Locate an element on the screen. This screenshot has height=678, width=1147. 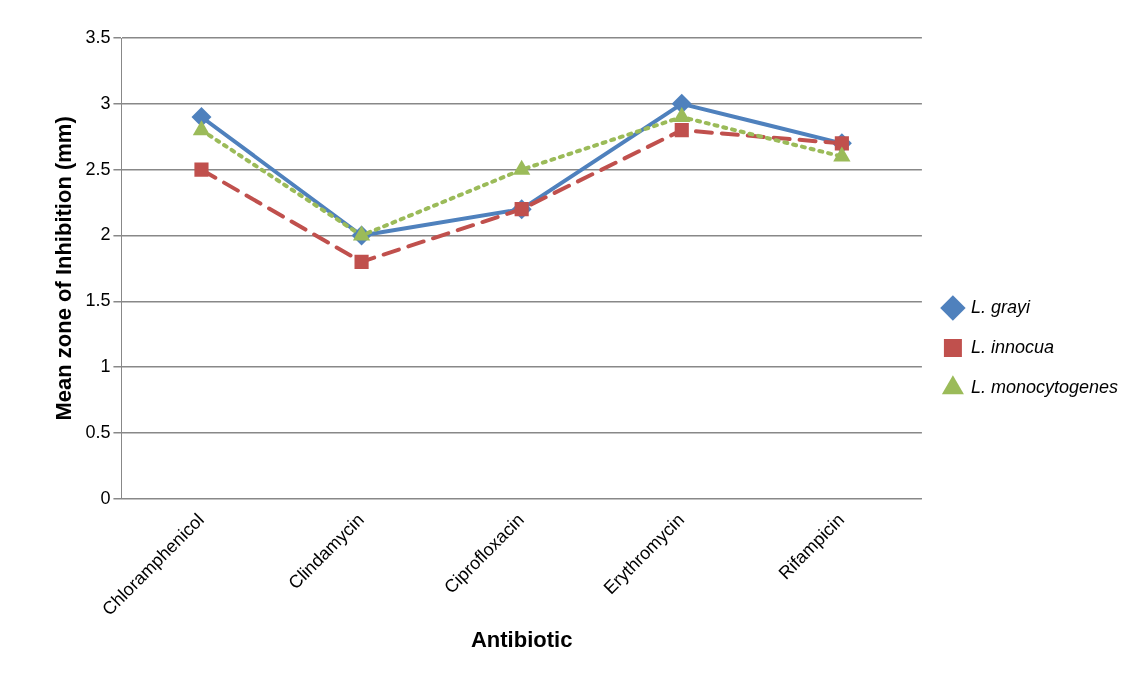
y-tick-label: 0 is located at coordinates (105, 497).